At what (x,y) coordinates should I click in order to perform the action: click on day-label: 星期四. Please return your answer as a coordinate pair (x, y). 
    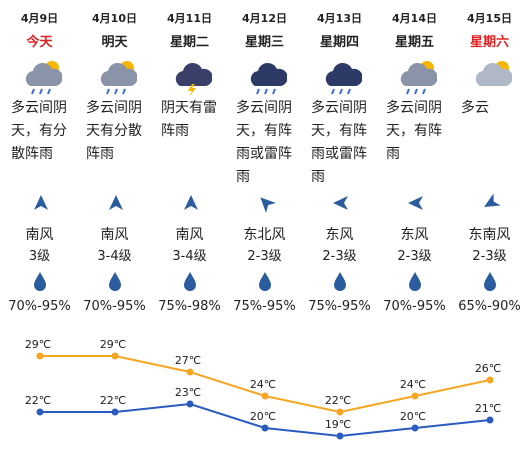
    Looking at the image, I should click on (339, 42).